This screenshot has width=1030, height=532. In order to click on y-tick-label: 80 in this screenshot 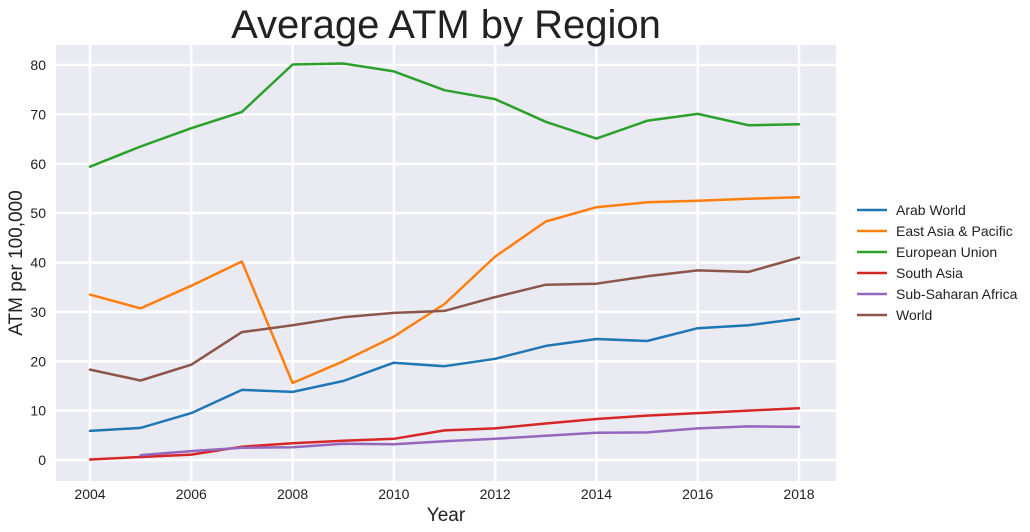, I will do `click(38, 65)`.